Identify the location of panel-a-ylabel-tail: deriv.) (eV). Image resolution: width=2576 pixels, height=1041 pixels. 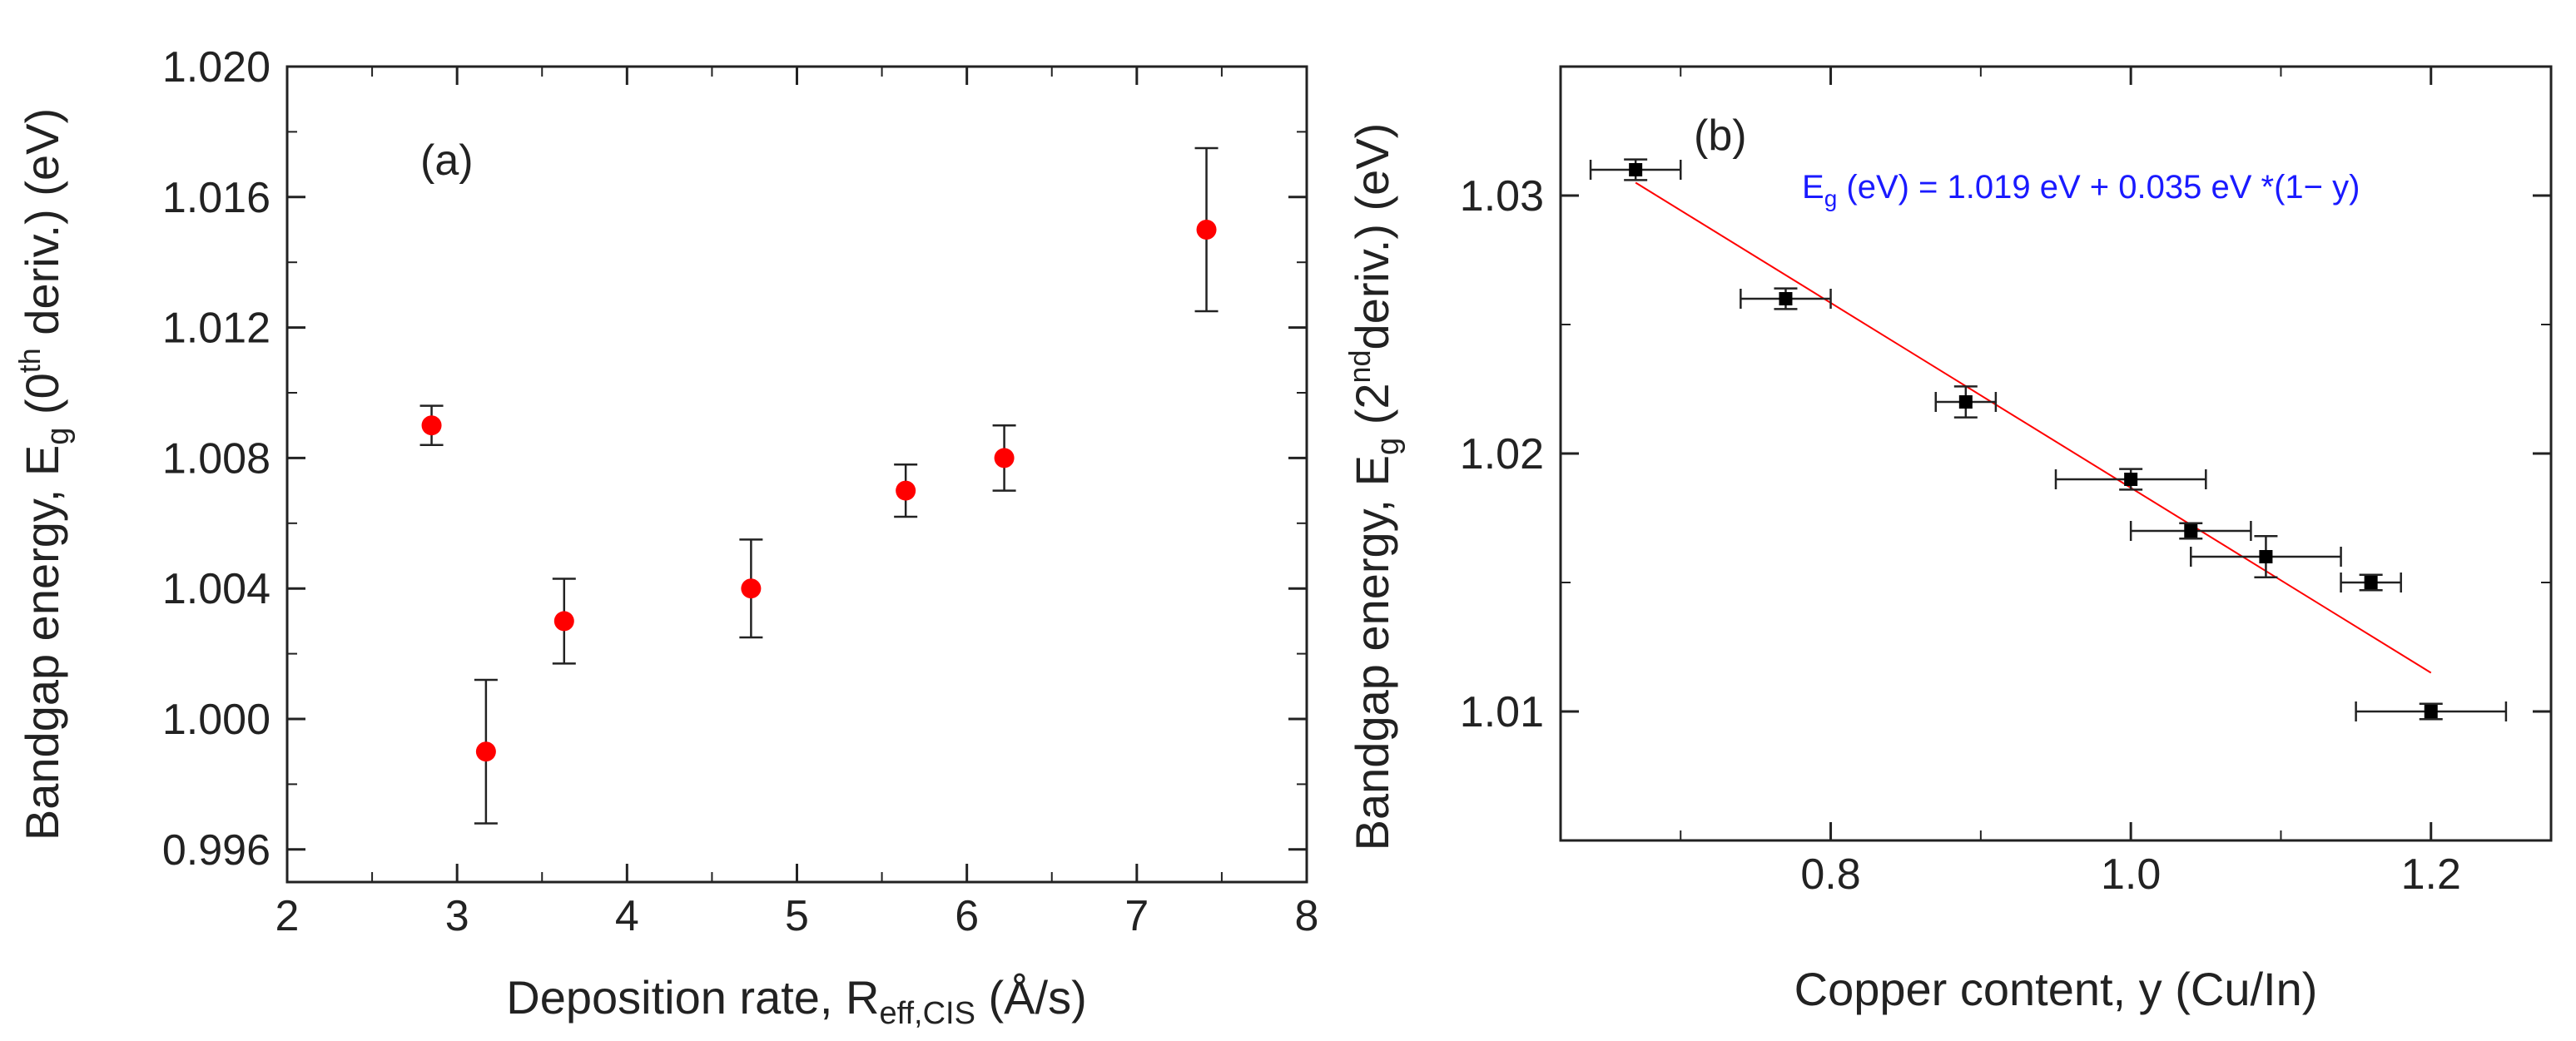
(42, 228).